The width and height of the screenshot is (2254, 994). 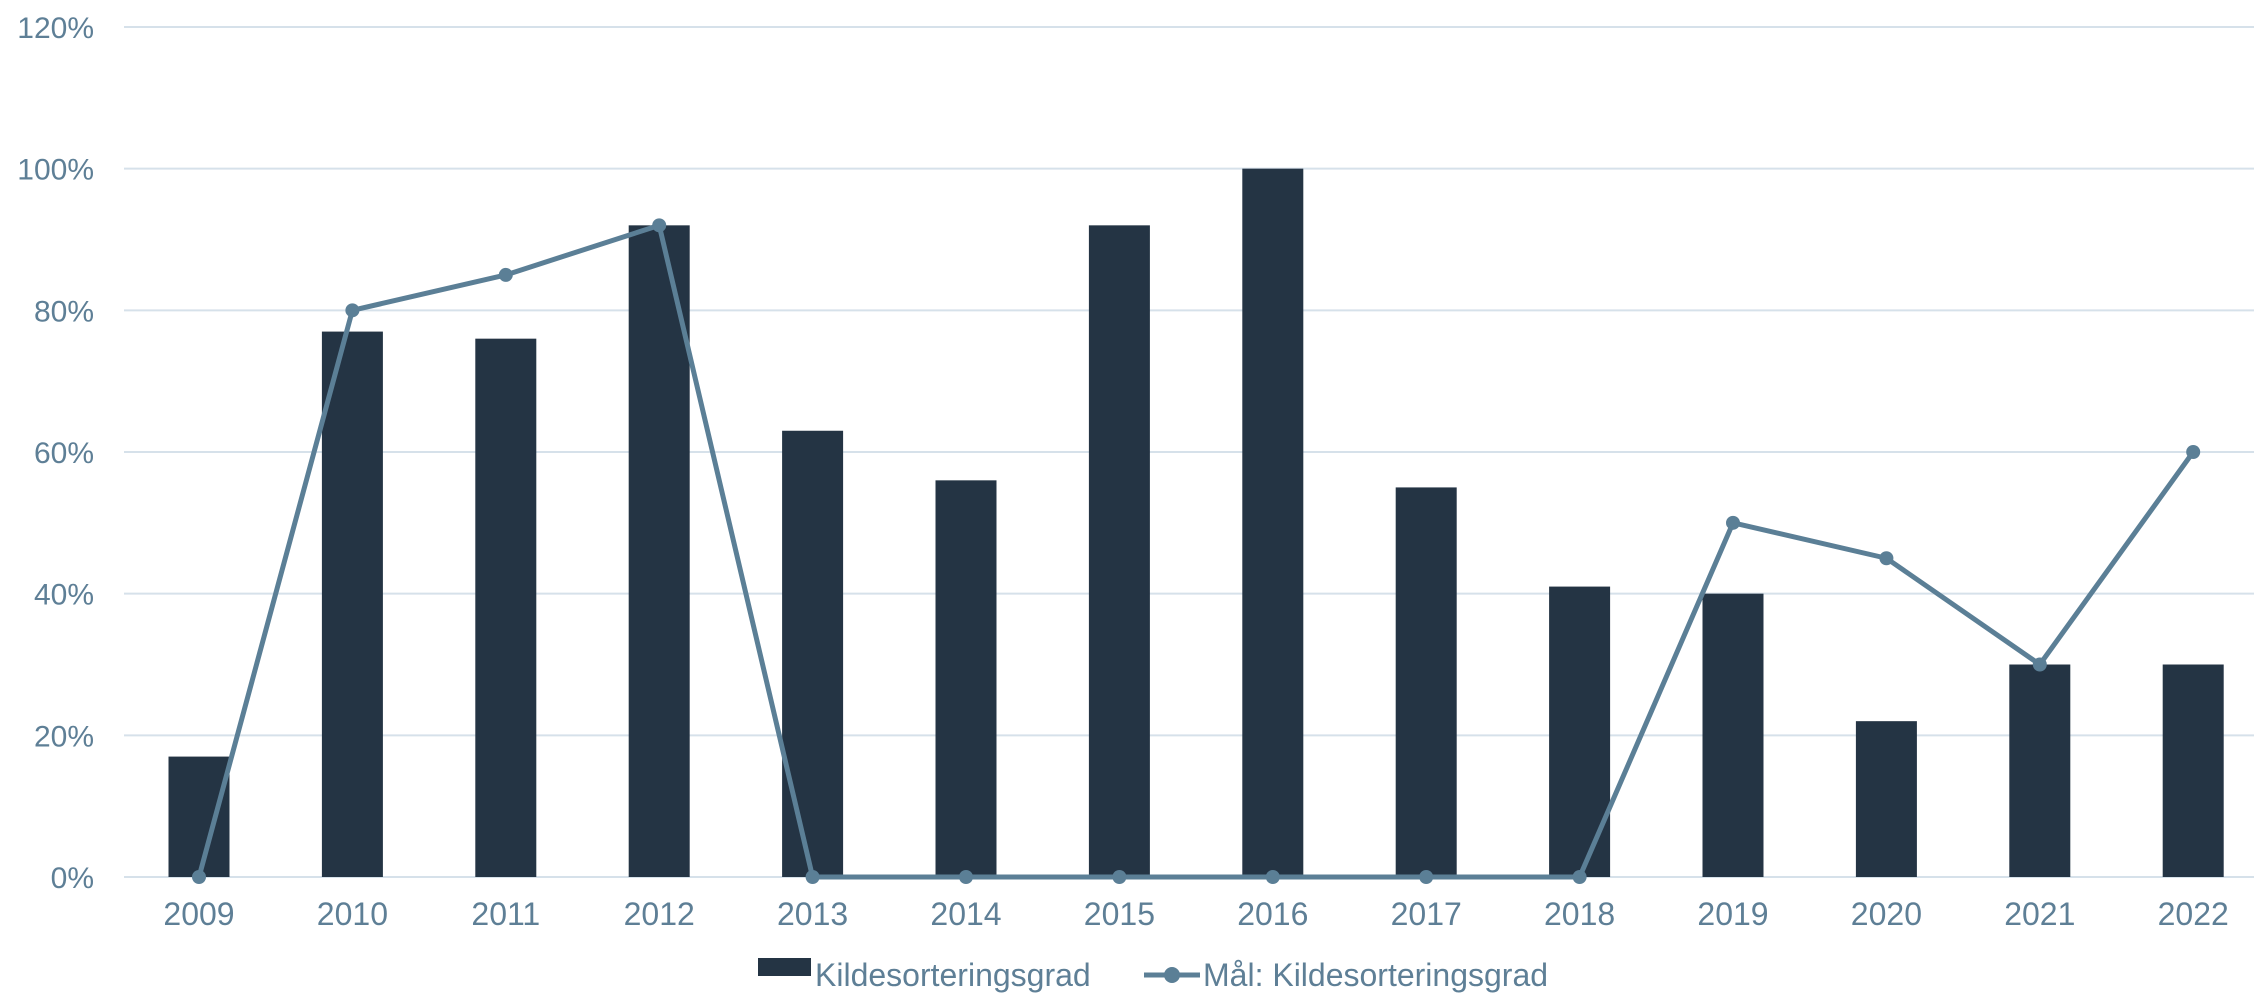 I want to click on x-tick-label: 2017, so click(x=1426, y=914).